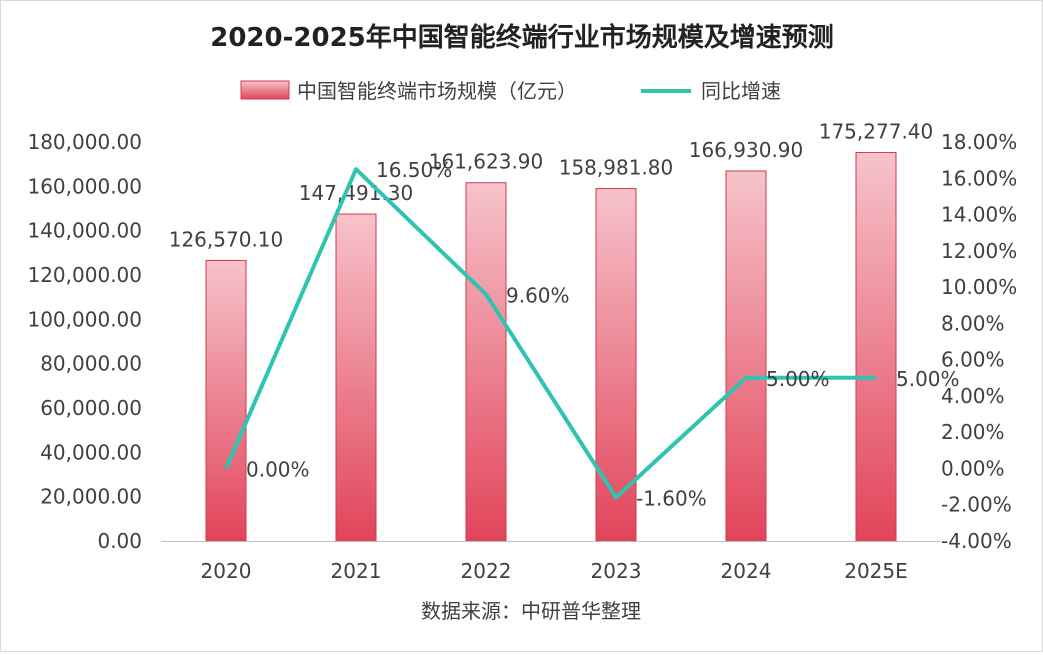 This screenshot has width=1043, height=655. Describe the element at coordinates (265, 90) in the screenshot. I see `legend-bar-swatch` at that location.